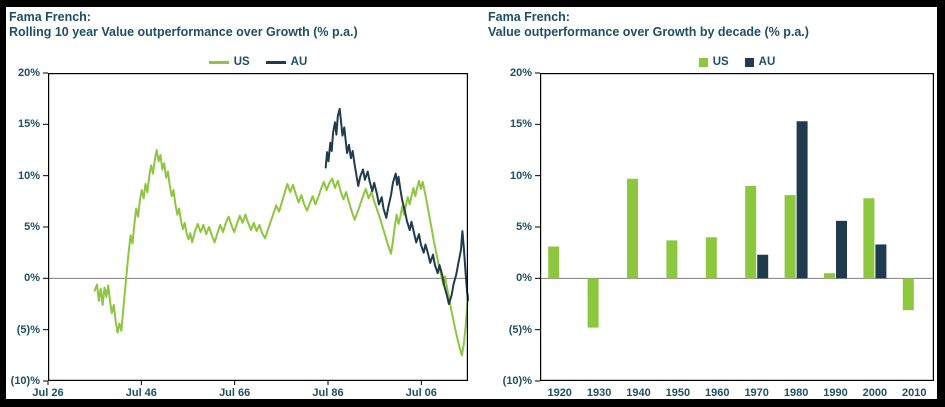 The height and width of the screenshot is (407, 945). What do you see at coordinates (829, 276) in the screenshot?
I see `us-bar-1990` at bounding box center [829, 276].